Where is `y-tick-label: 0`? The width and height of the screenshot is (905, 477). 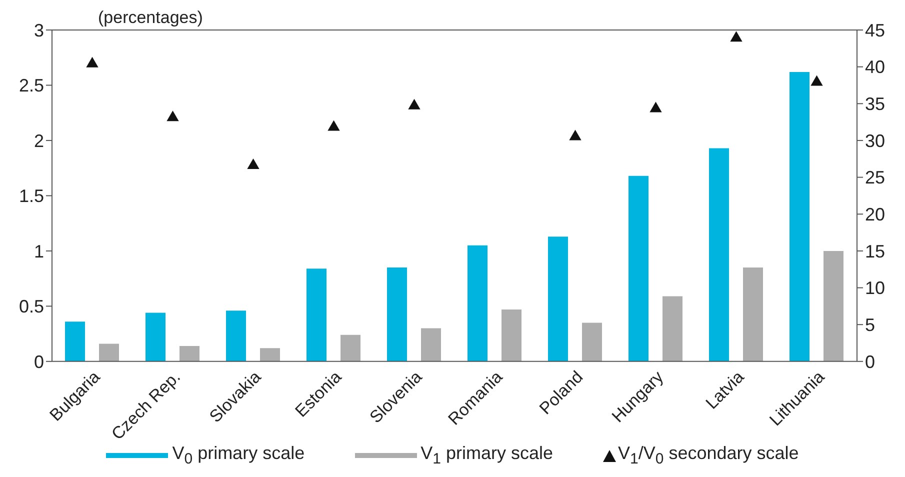 y-tick-label: 0 is located at coordinates (39, 362).